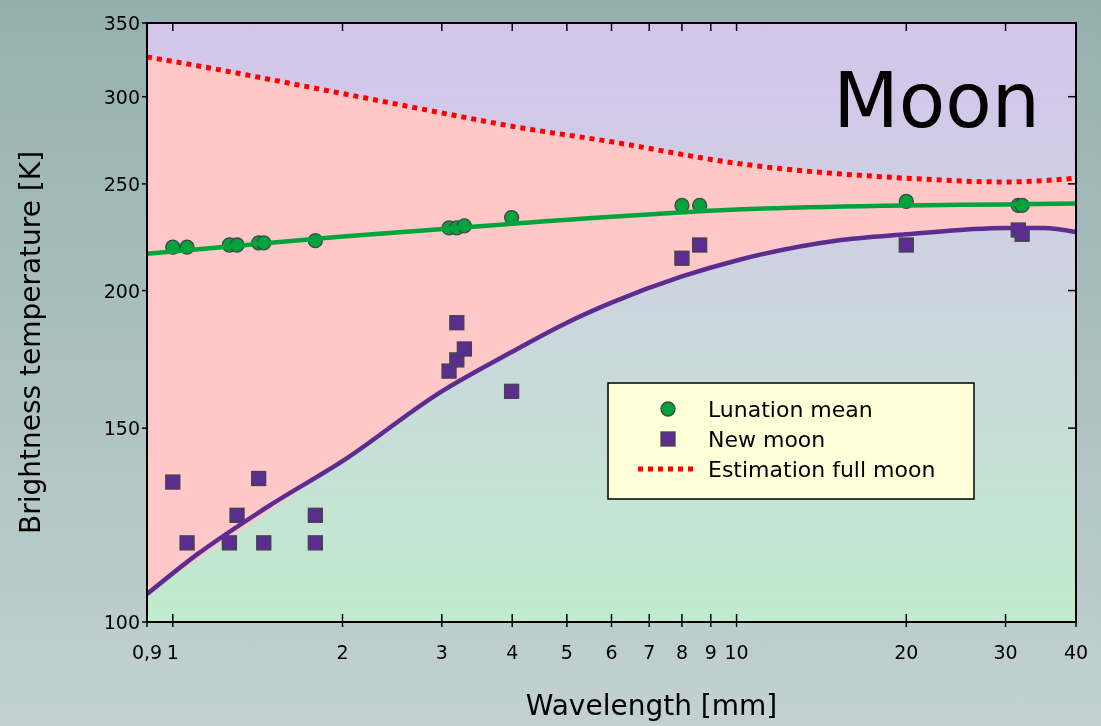 This screenshot has height=726, width=1101. I want to click on x-tick-label: 40, so click(1076, 652).